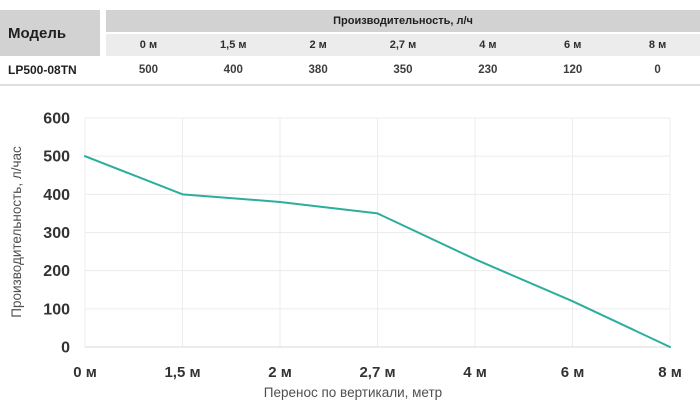  I want to click on distance-header-cell: 1,5 м, so click(233, 45).